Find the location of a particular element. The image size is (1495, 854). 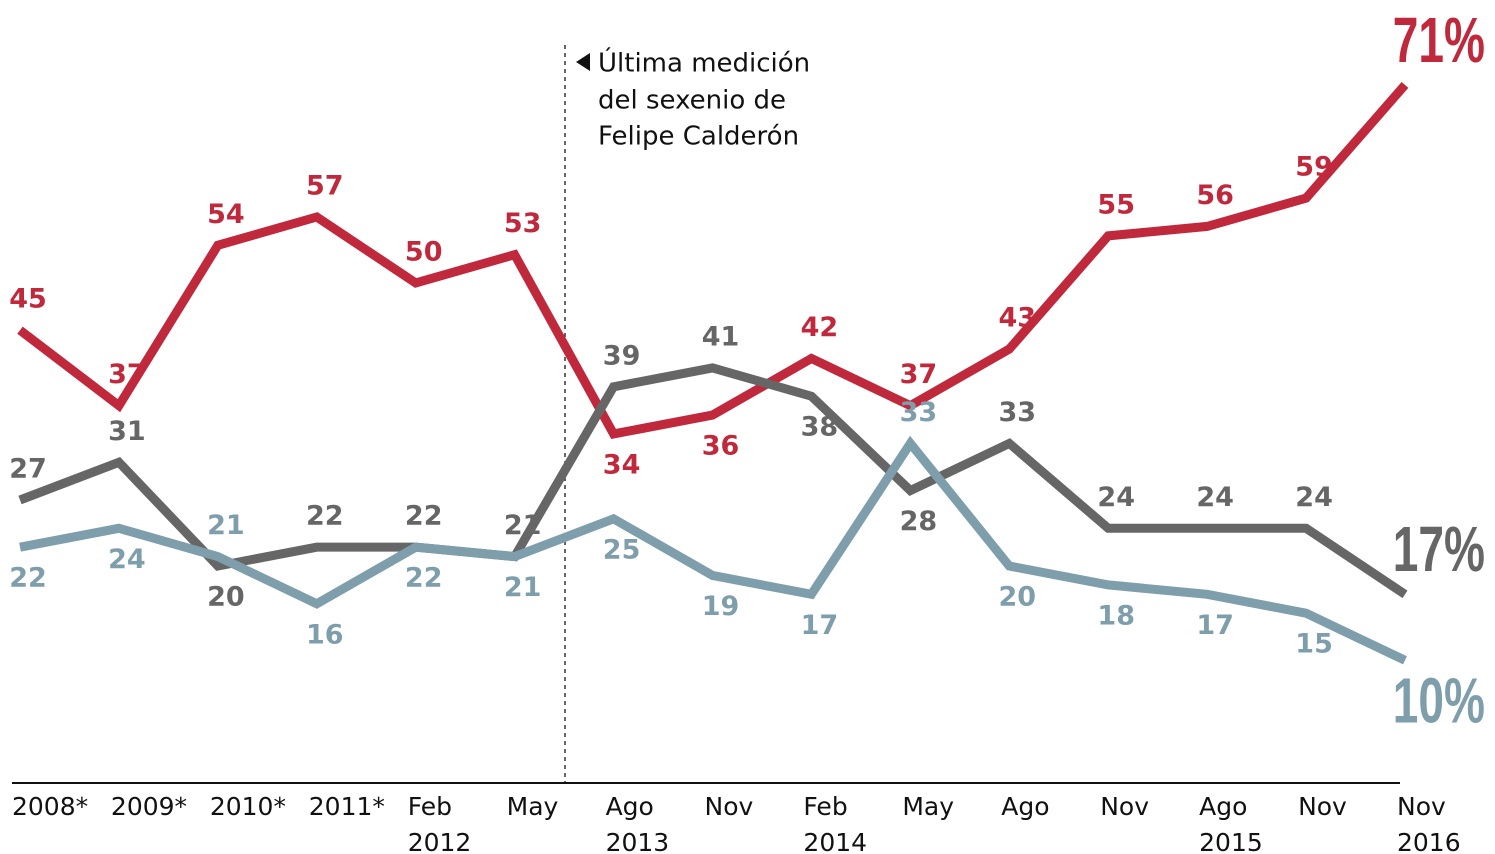

x-tick-label: Feb 2014 is located at coordinates (835, 823).